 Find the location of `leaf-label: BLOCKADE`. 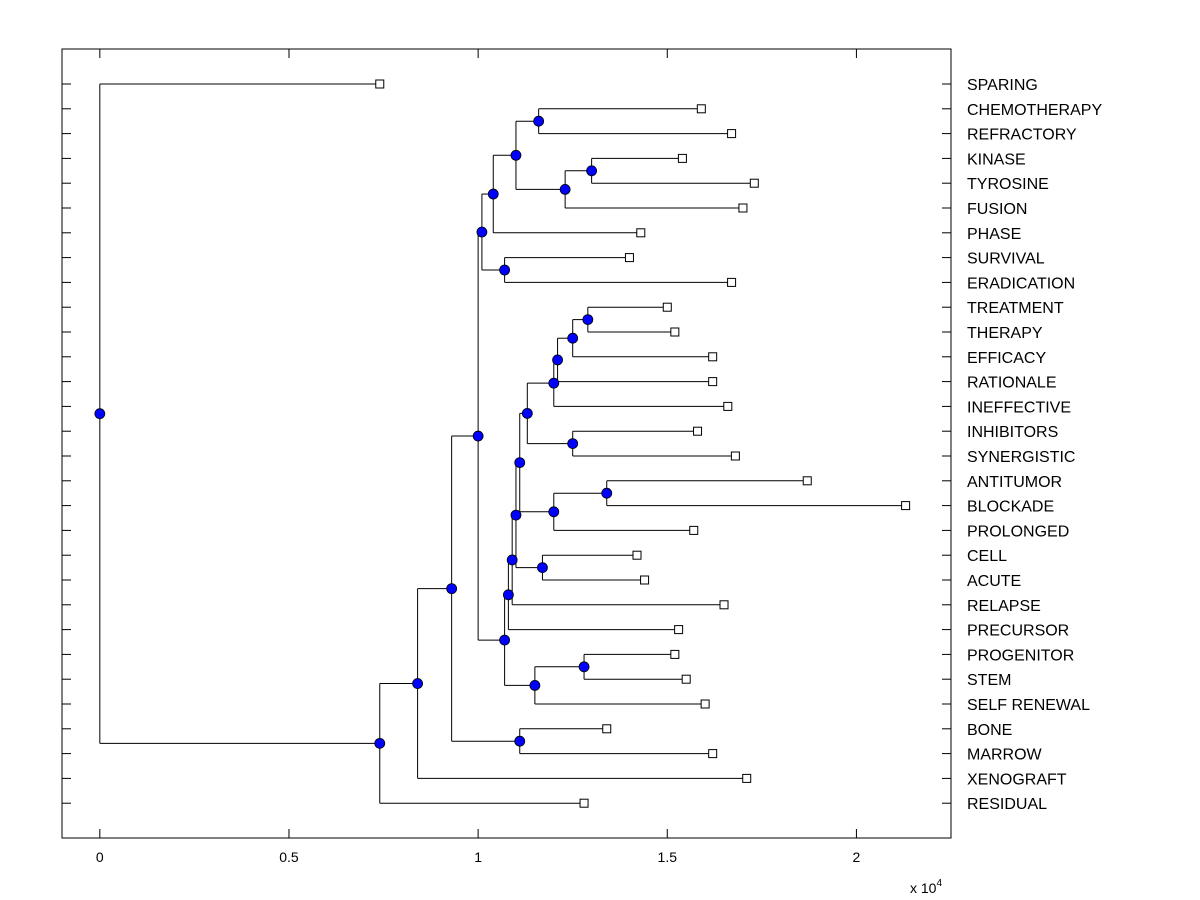

leaf-label: BLOCKADE is located at coordinates (1010, 507).